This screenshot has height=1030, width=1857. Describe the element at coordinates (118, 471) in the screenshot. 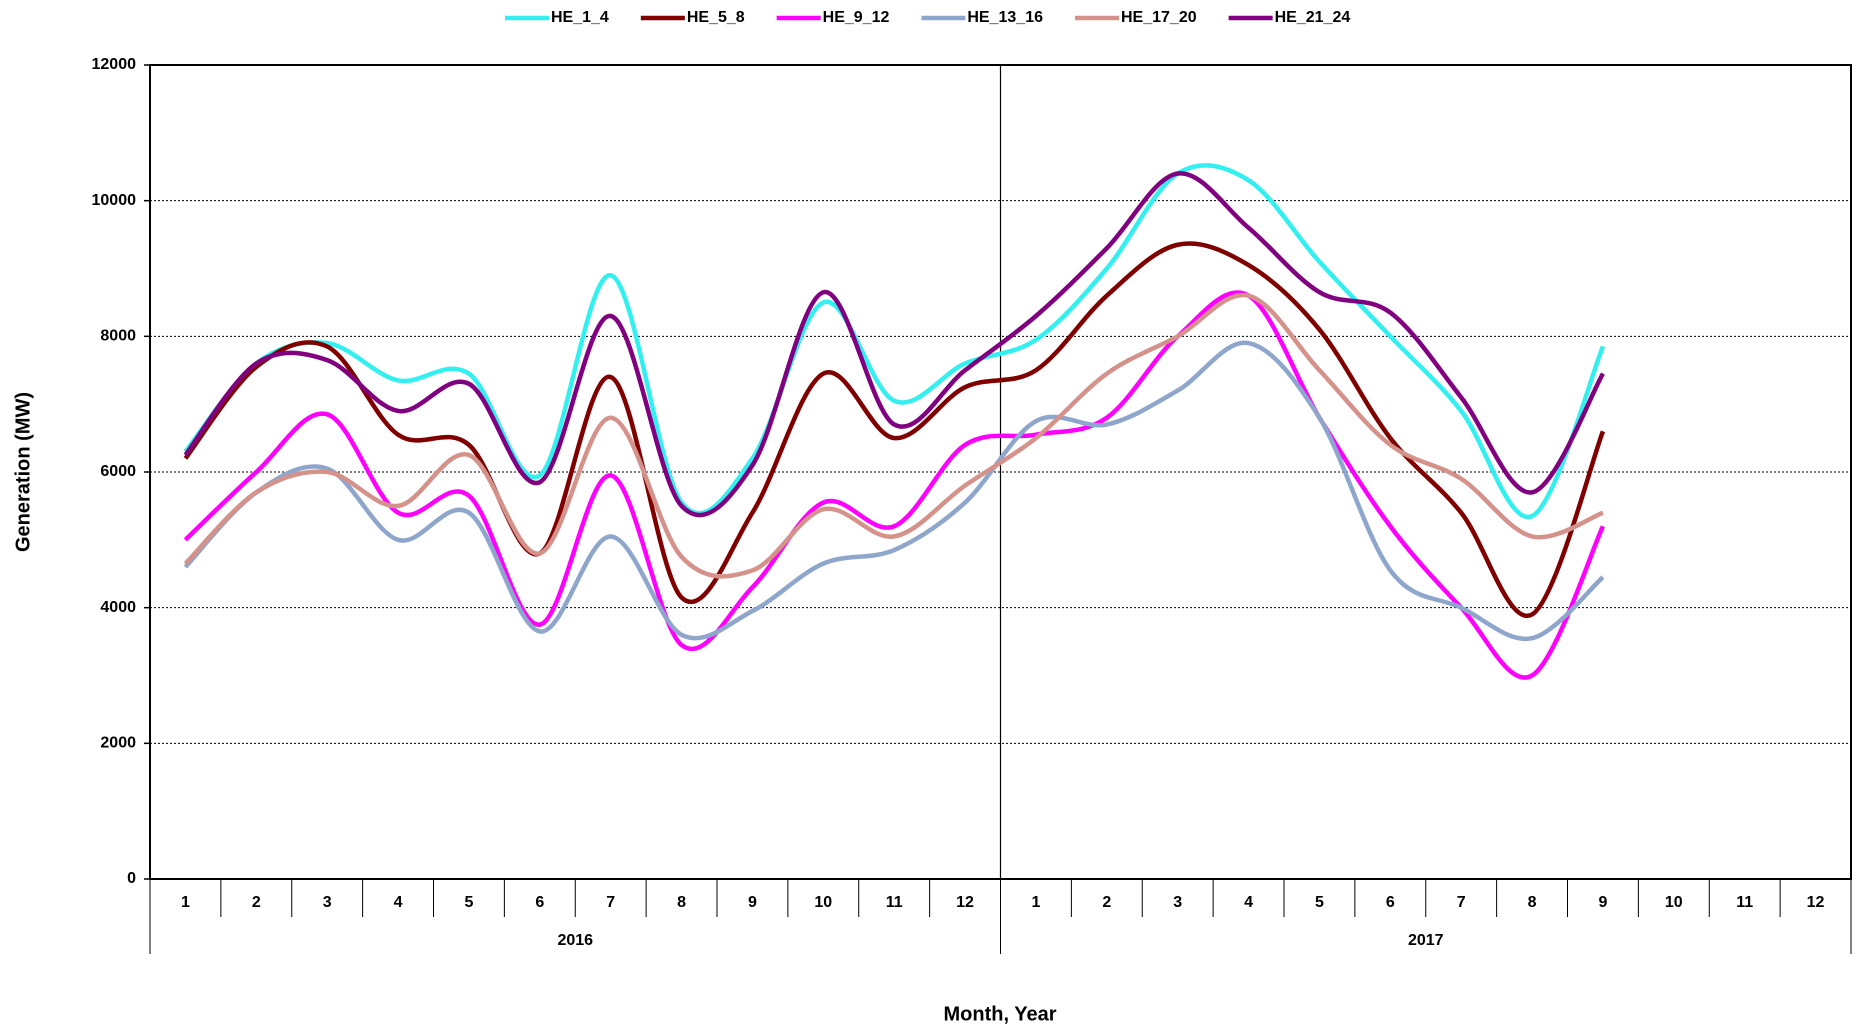

I see `y-tick-label: 6000` at that location.